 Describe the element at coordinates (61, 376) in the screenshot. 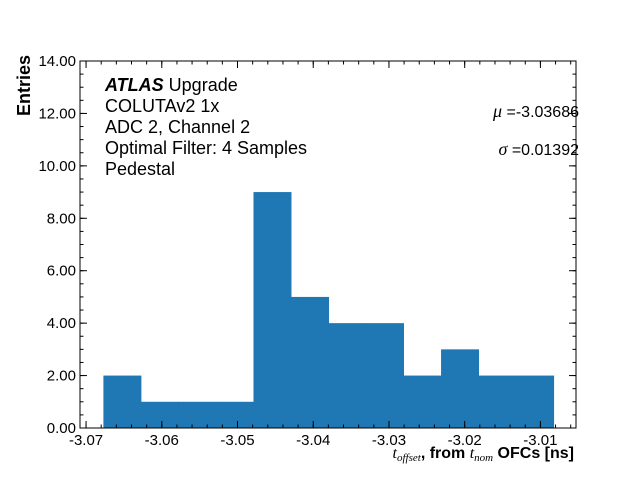

I see `y-tick-label: 2.00` at that location.